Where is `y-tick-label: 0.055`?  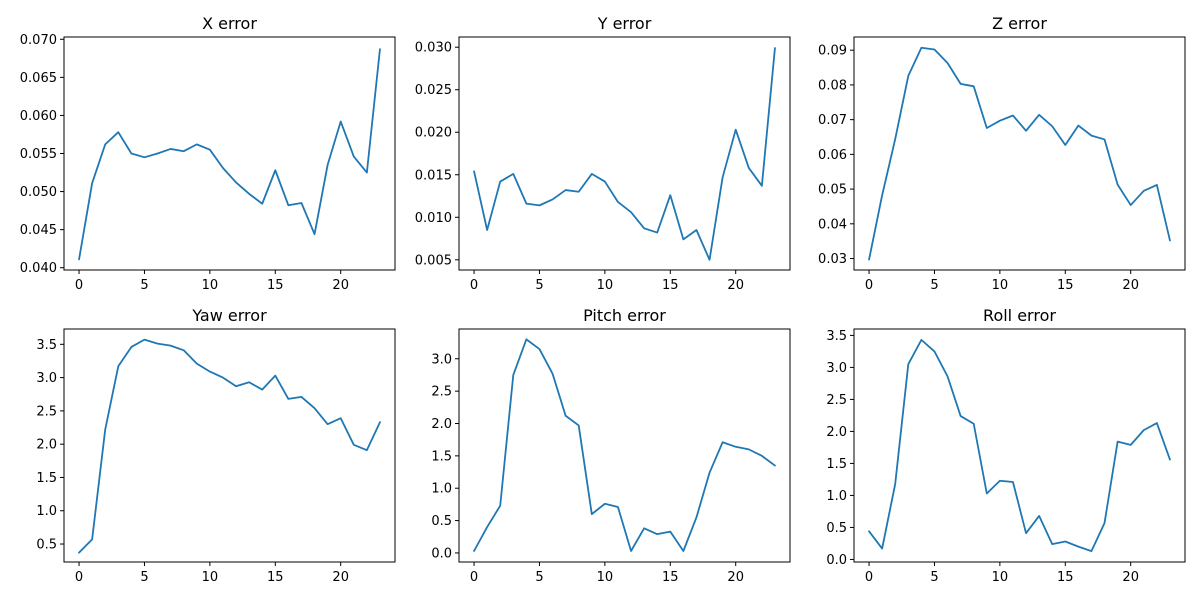 y-tick-label: 0.055 is located at coordinates (38, 154).